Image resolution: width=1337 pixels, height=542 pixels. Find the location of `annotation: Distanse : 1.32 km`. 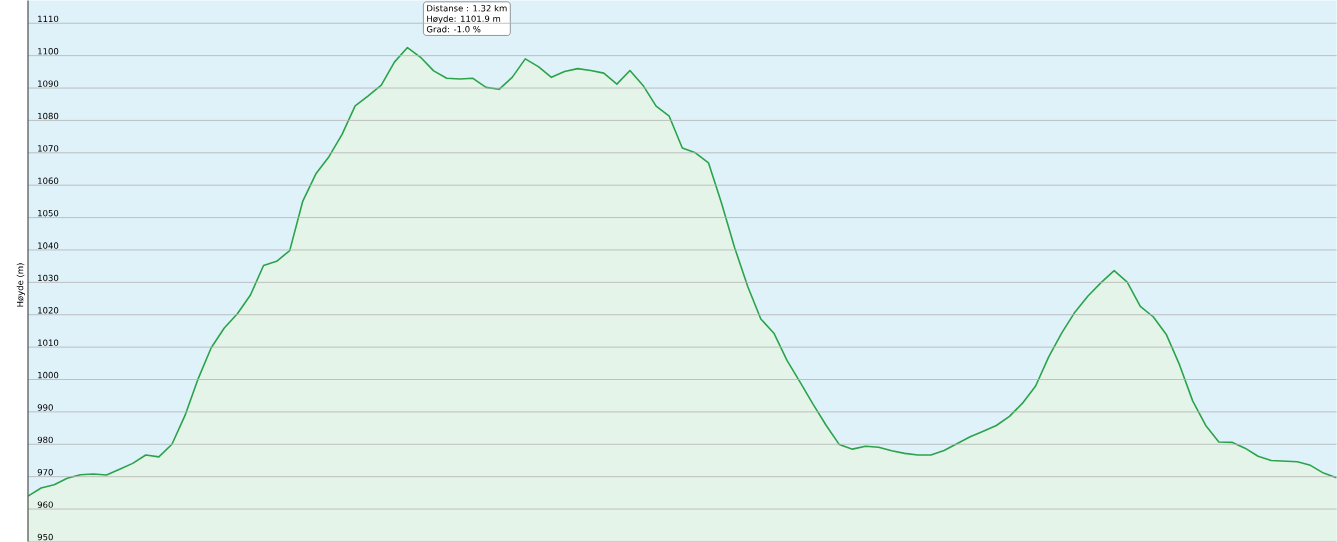

annotation: Distanse : 1.32 km is located at coordinates (467, 8).